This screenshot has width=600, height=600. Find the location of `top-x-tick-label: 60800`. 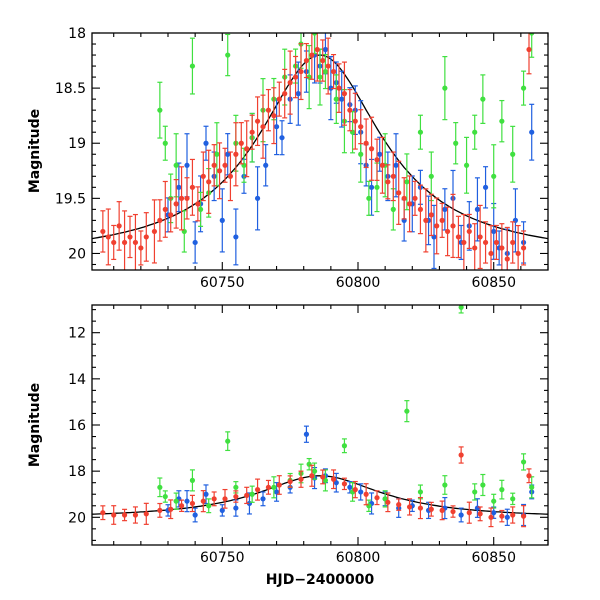

top-x-tick-label: 60800 is located at coordinates (358, 283).